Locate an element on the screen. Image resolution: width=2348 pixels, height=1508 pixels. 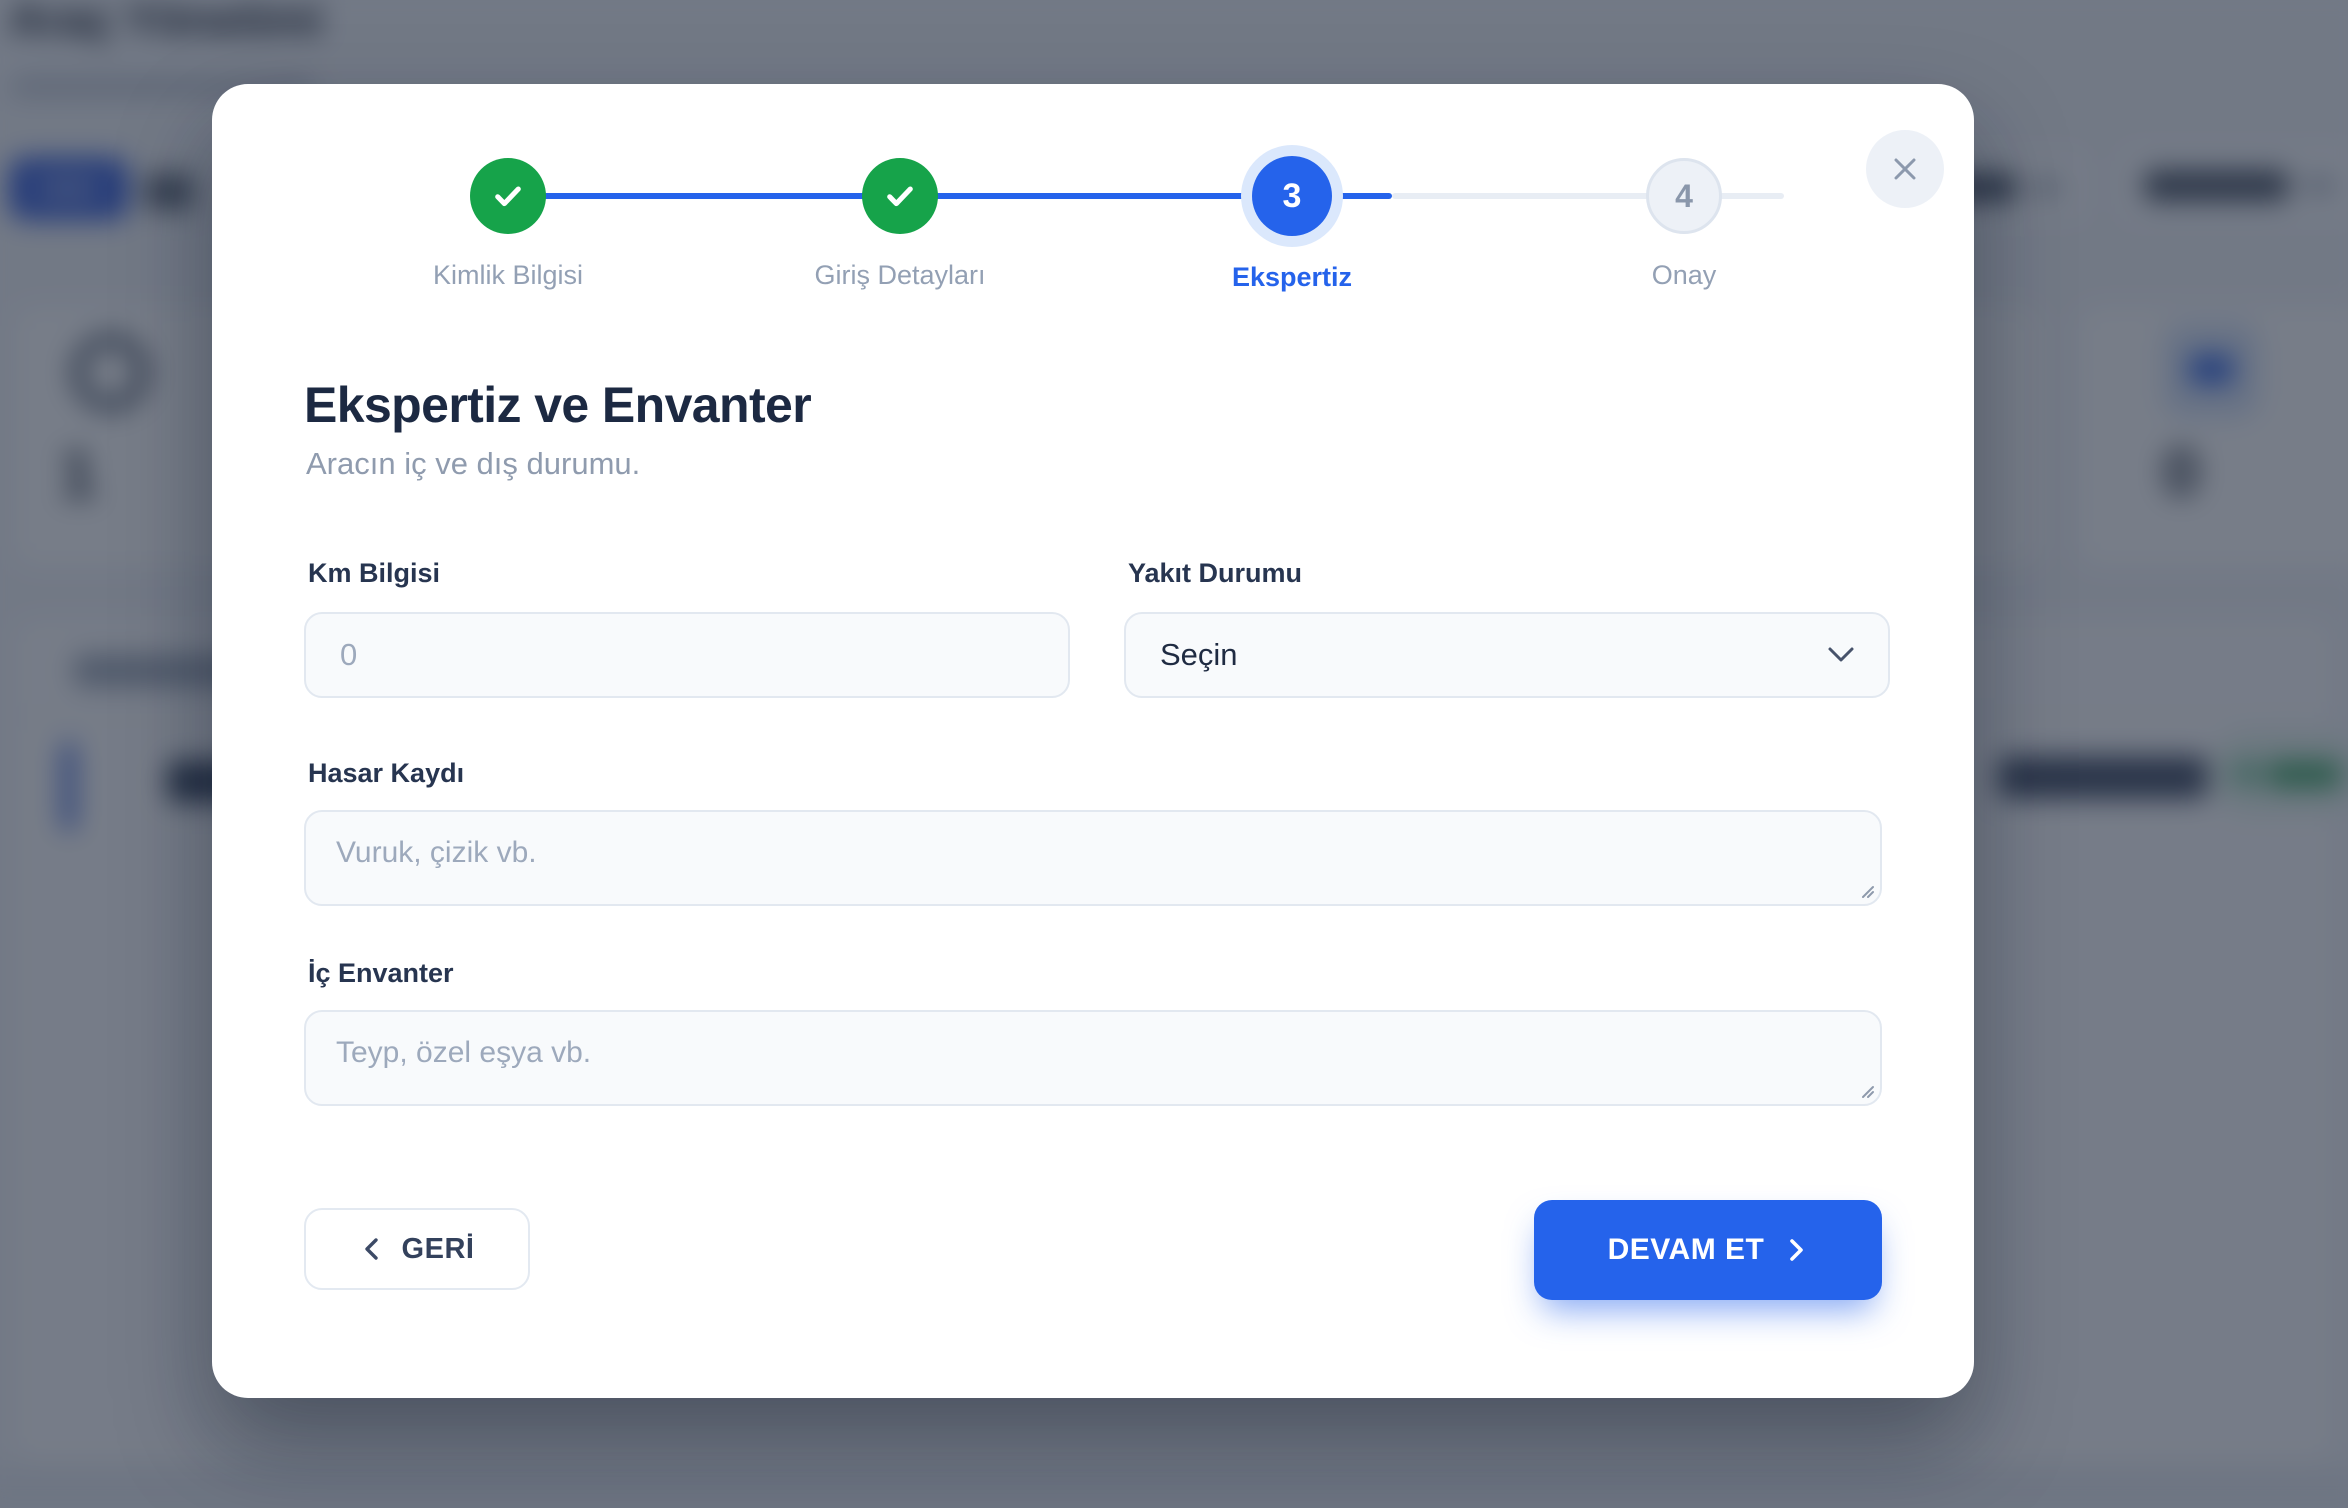
stepper-step-ekspertiz: 3 Ekspertiz is located at coordinates (1292, 208).